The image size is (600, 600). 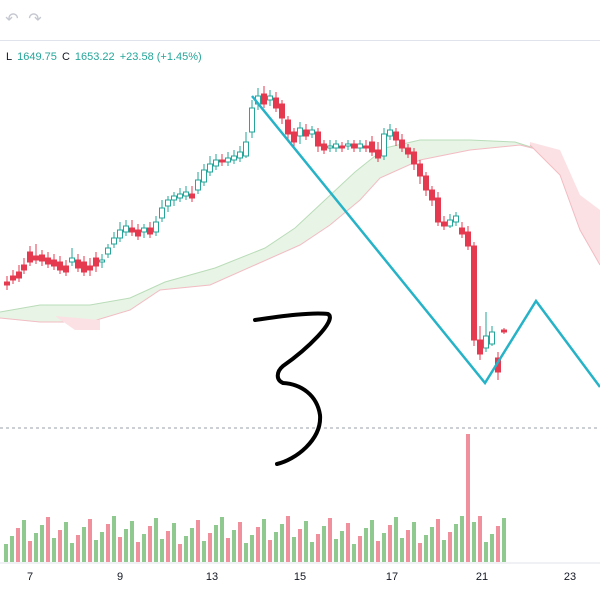 What do you see at coordinates (12, 18) in the screenshot?
I see `undo-icon: ↶` at bounding box center [12, 18].